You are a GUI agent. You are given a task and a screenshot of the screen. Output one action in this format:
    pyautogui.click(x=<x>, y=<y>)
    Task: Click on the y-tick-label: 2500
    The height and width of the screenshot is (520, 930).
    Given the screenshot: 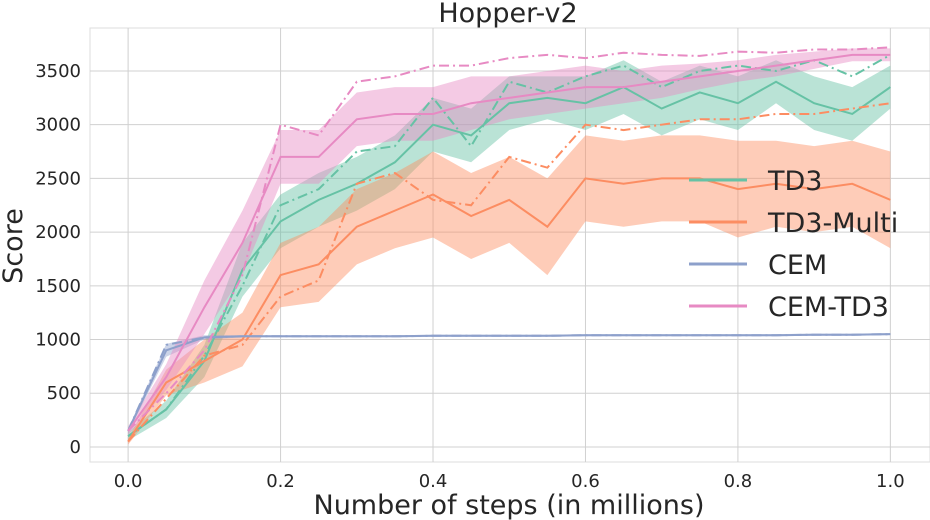 What is the action you would take?
    pyautogui.click(x=58, y=178)
    